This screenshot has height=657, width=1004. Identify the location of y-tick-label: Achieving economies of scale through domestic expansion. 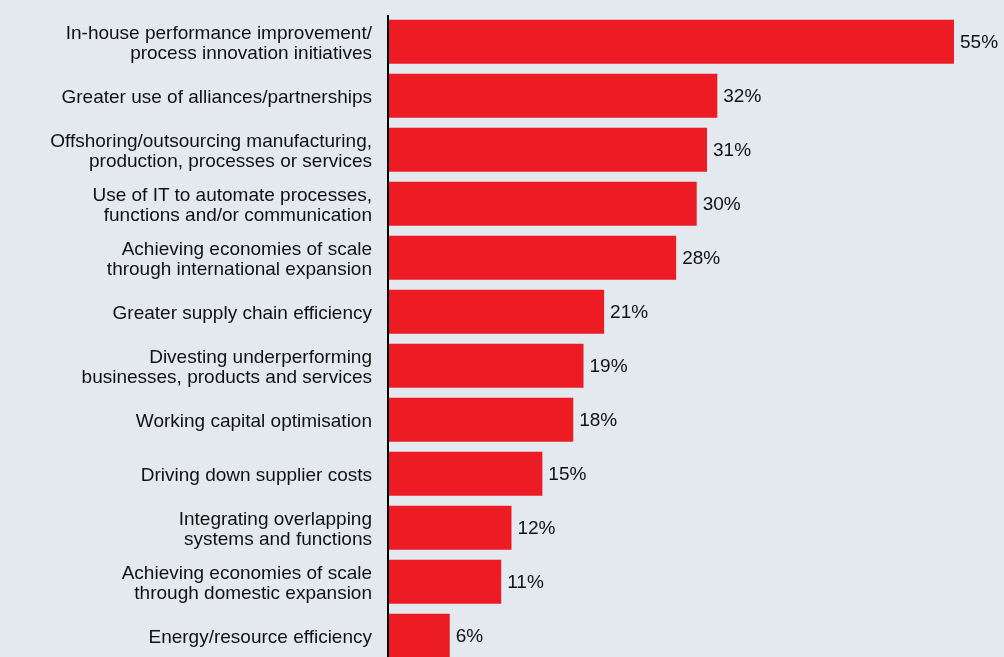
(246, 582).